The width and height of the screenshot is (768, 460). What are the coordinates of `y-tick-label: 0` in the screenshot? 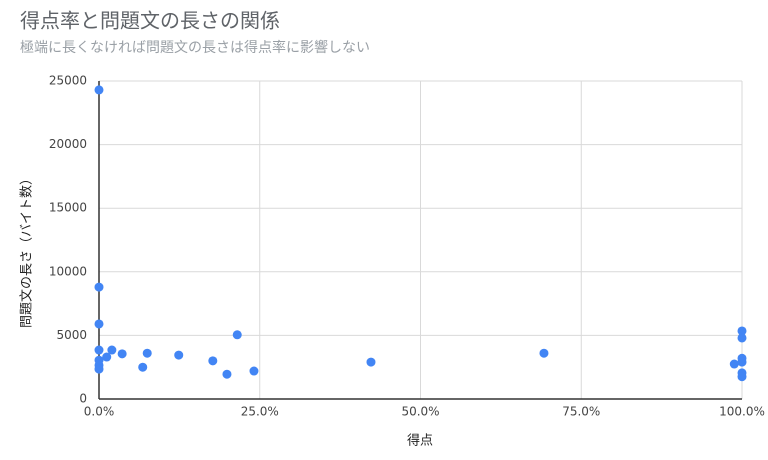 It's located at (83, 399).